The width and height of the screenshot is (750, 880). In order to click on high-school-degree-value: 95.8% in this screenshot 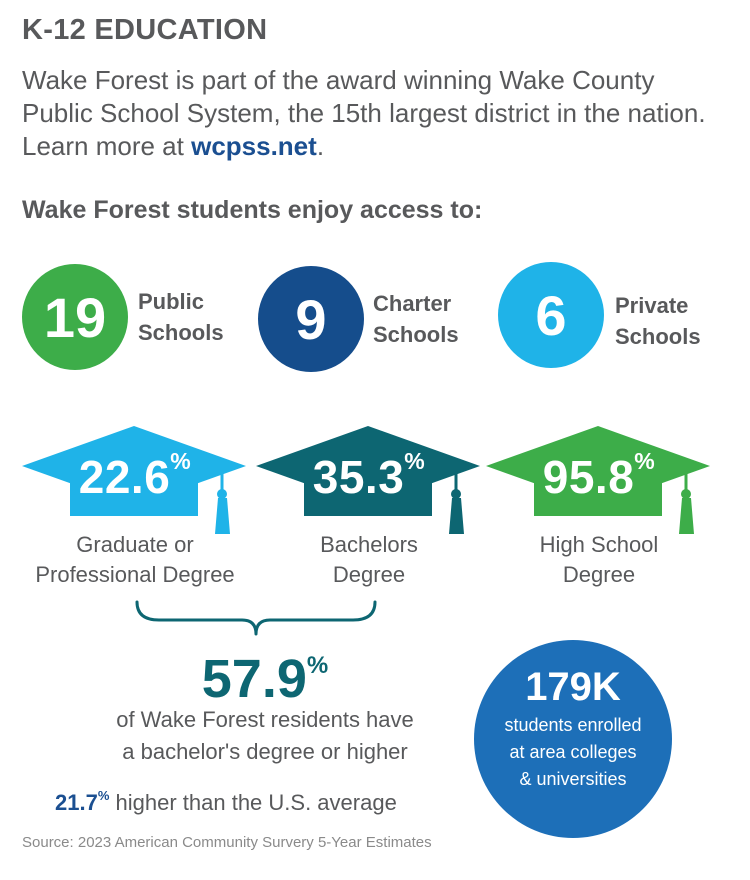, I will do `click(599, 476)`.